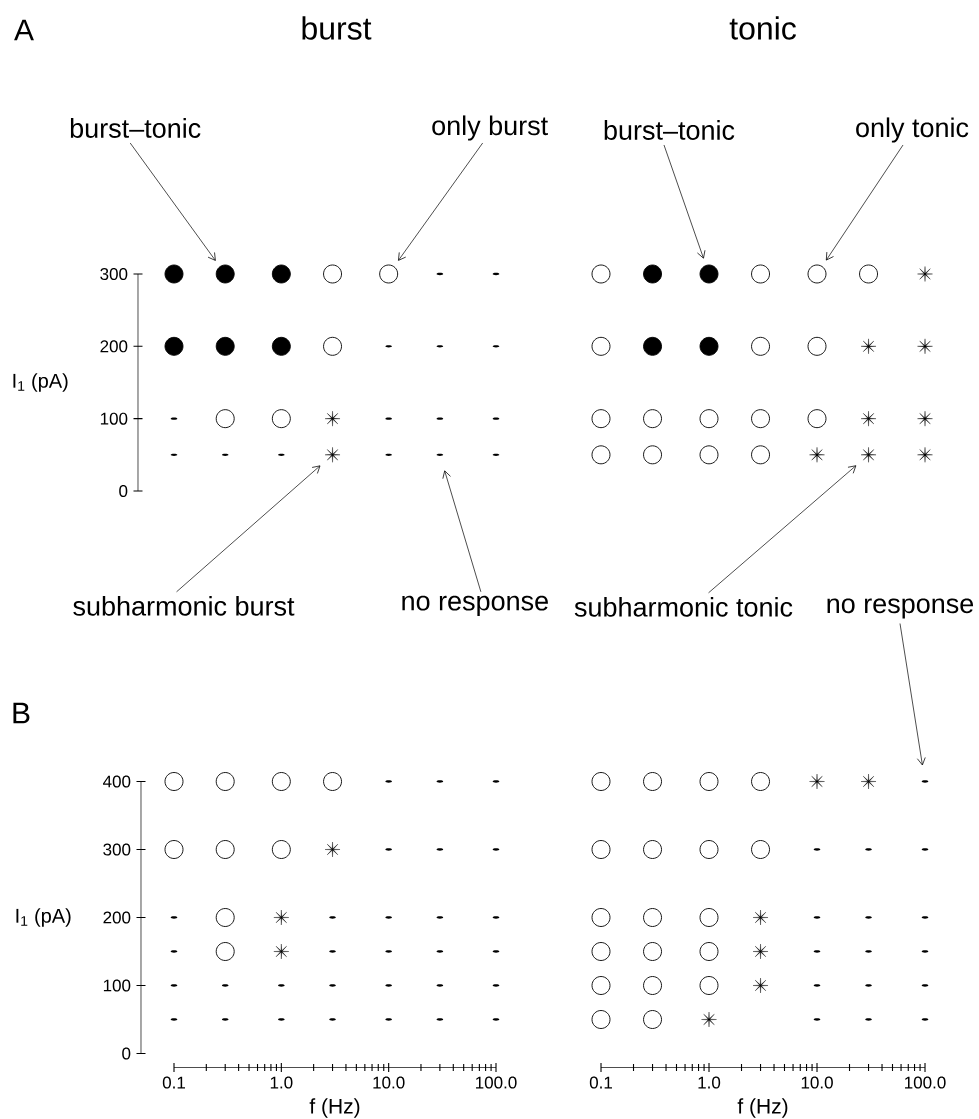  Describe the element at coordinates (912, 130) in the screenshot. I see `text: only tonic` at that location.